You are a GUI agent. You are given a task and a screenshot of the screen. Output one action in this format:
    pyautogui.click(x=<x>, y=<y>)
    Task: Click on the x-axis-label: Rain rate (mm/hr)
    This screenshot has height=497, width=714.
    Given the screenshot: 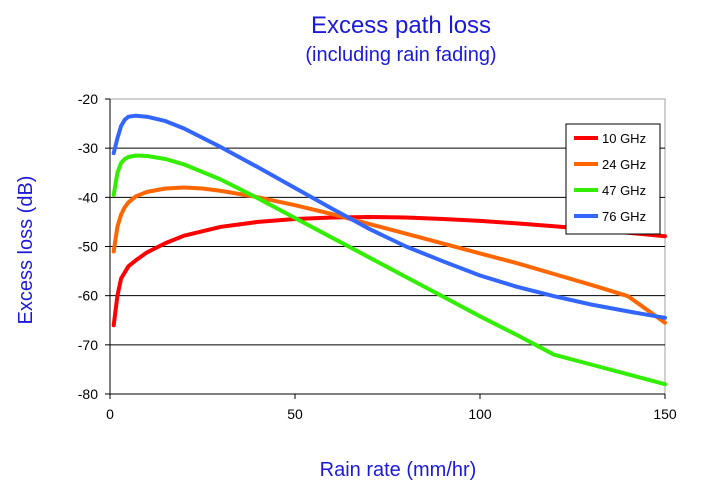 What is the action you would take?
    pyautogui.click(x=398, y=470)
    